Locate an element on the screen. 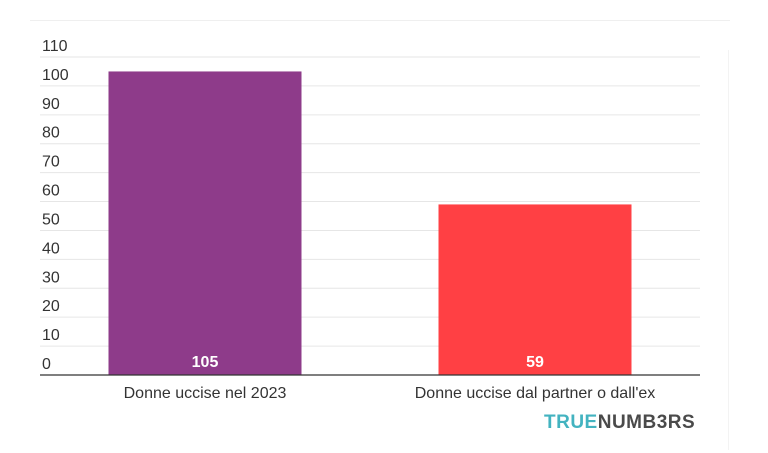 This screenshot has height=453, width=768. brand-part-true: TRUE is located at coordinates (571, 422).